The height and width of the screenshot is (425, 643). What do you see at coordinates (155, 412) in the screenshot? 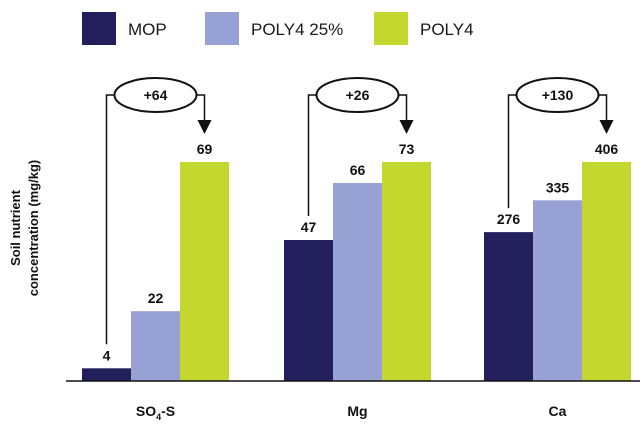
I see `category-label-so4-s: SO4-S` at bounding box center [155, 412].